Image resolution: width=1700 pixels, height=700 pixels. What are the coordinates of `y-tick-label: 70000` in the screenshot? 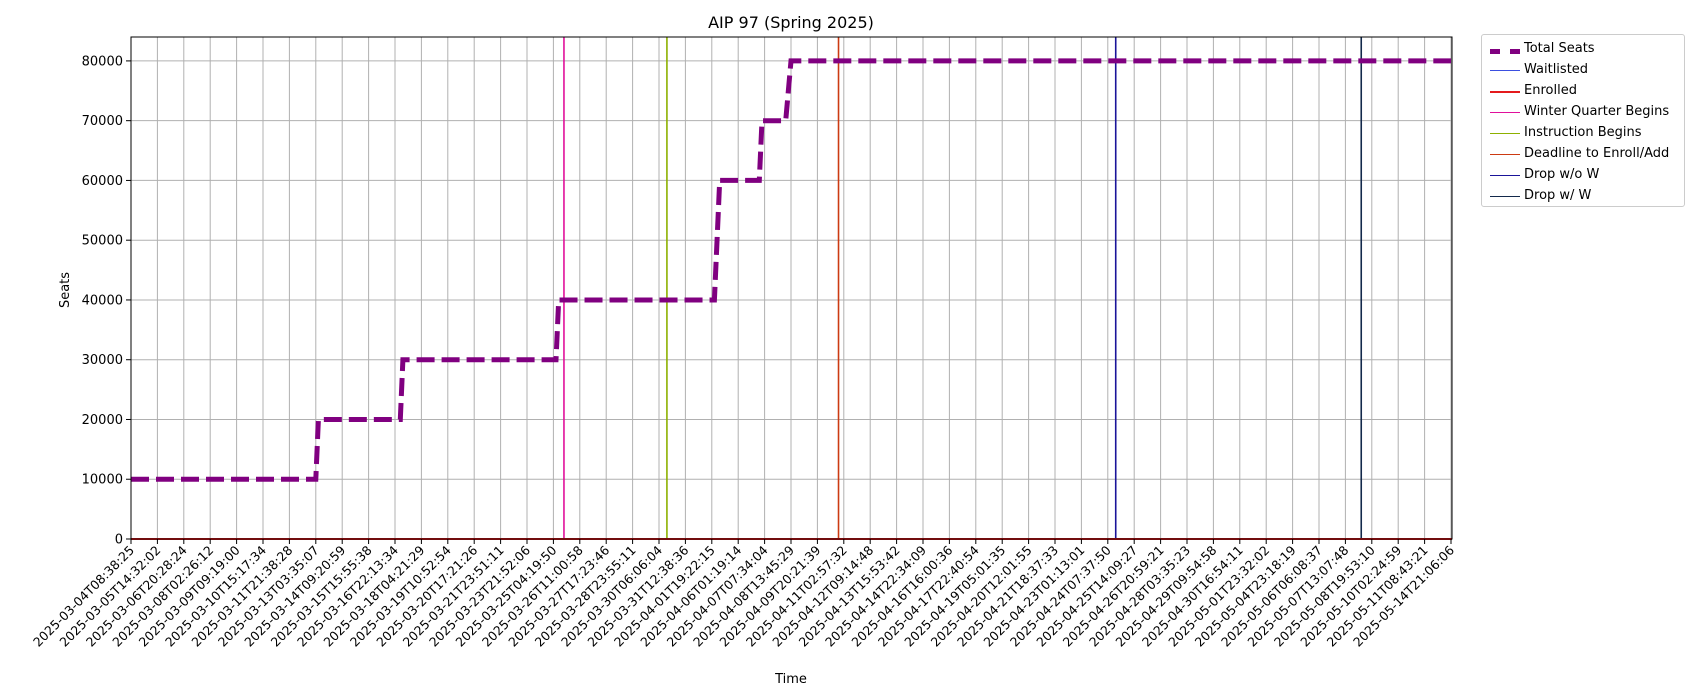 It's located at (102, 121).